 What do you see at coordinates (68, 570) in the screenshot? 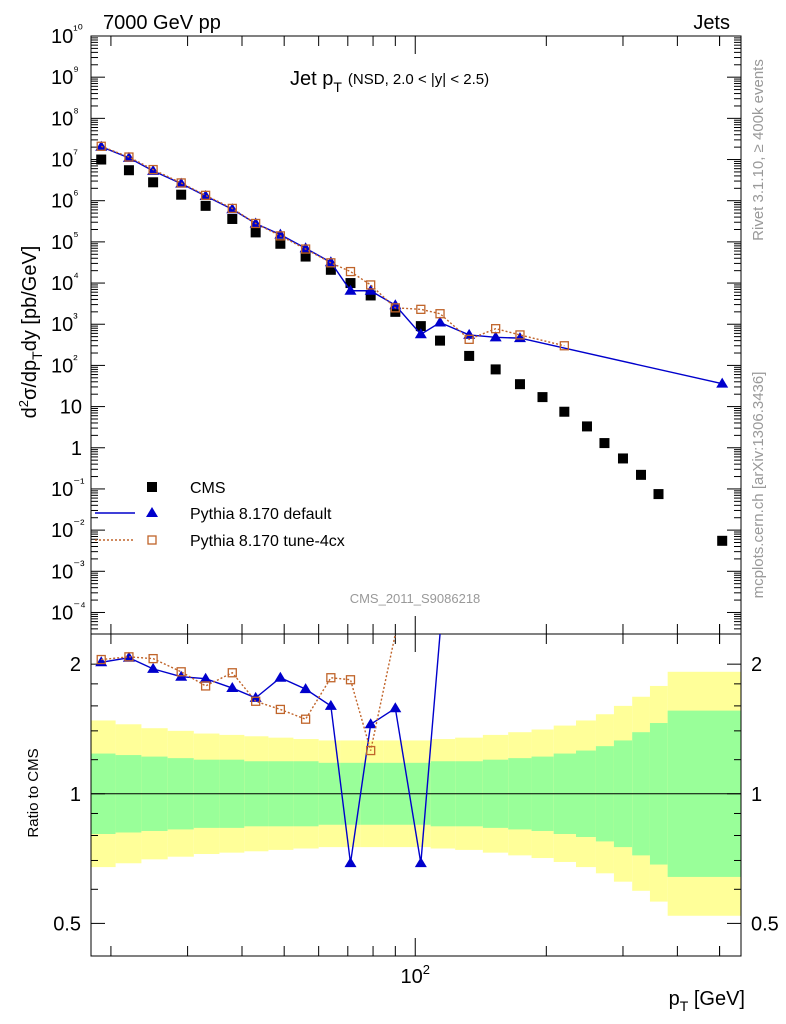
I see `y-tick-label: 10⁻³` at bounding box center [68, 570].